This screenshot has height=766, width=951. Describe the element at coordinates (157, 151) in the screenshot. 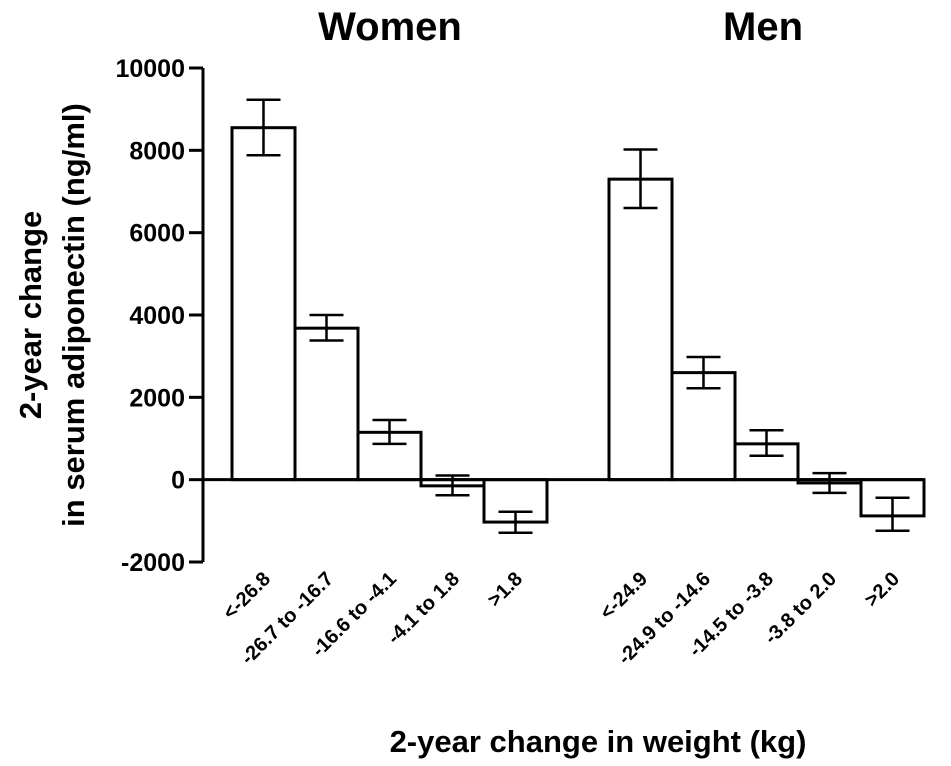

I see `y-tick-label: 8000` at that location.